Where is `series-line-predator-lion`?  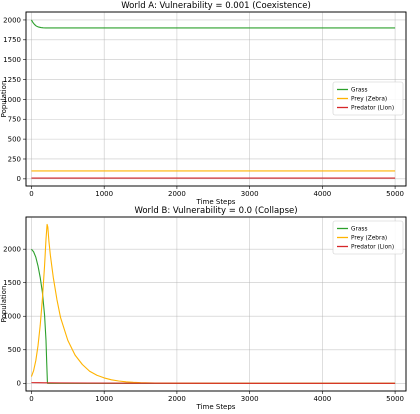 series-line-predator-lion is located at coordinates (213, 383).